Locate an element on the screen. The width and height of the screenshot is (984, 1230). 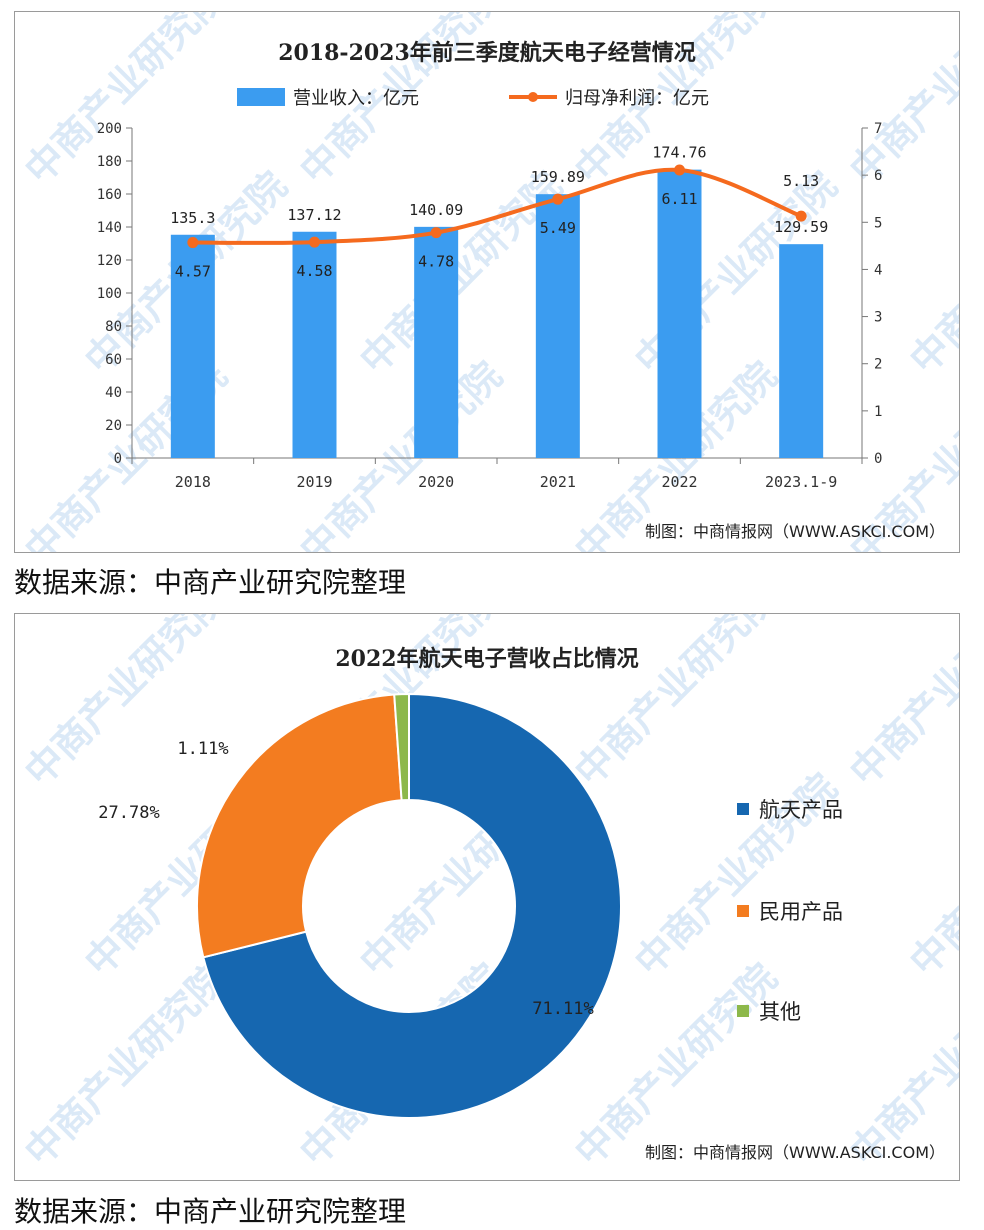
right-tick-label: 5 is located at coordinates (878, 223).